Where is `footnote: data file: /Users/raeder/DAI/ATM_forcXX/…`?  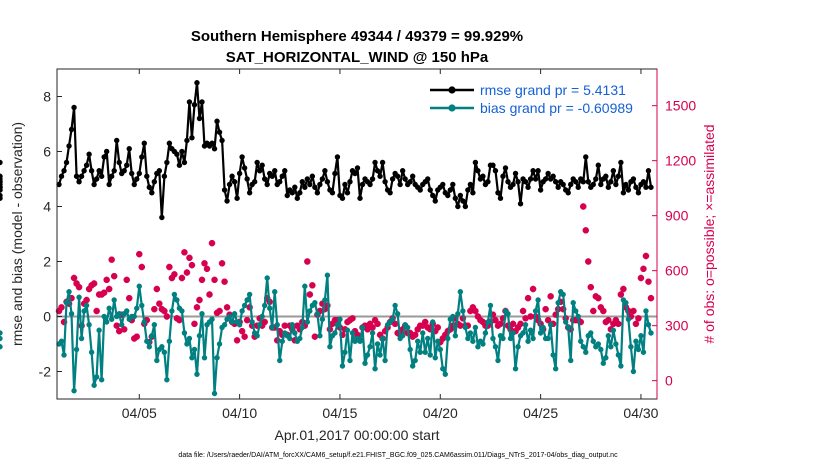
footnote: data file: /Users/raeder/DAI/ATM_forcXX/… is located at coordinates (398, 455).